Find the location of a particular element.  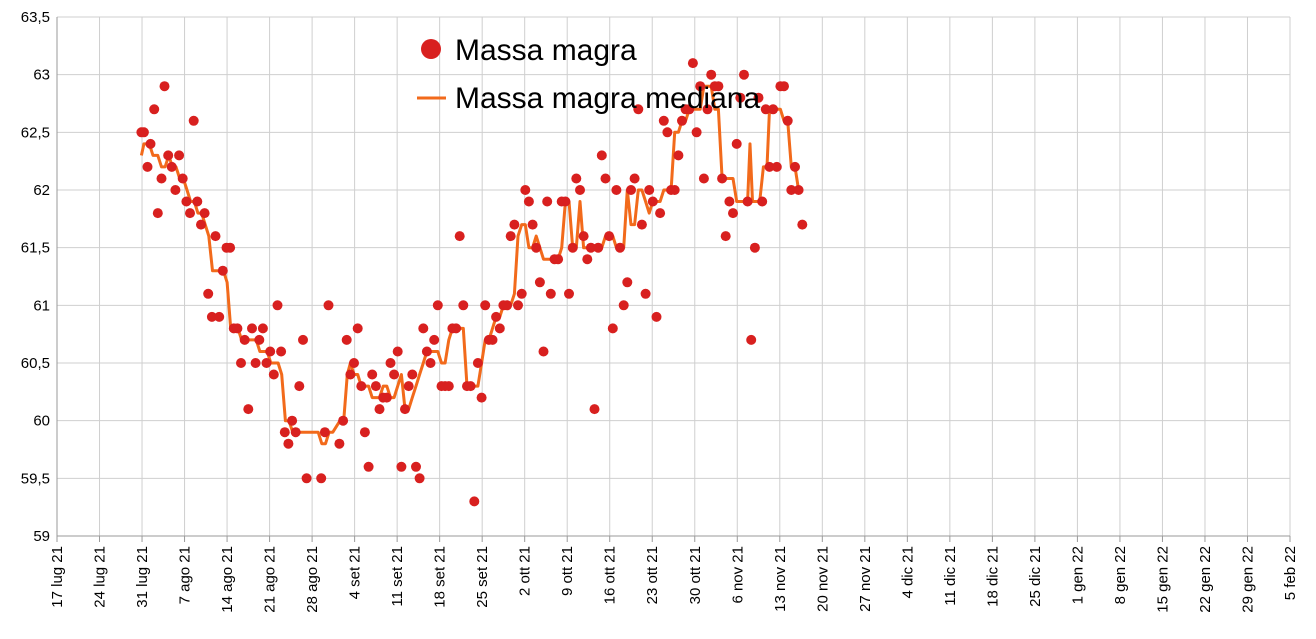

x-tick-label: 4 dic 21 is located at coordinates (907, 572).